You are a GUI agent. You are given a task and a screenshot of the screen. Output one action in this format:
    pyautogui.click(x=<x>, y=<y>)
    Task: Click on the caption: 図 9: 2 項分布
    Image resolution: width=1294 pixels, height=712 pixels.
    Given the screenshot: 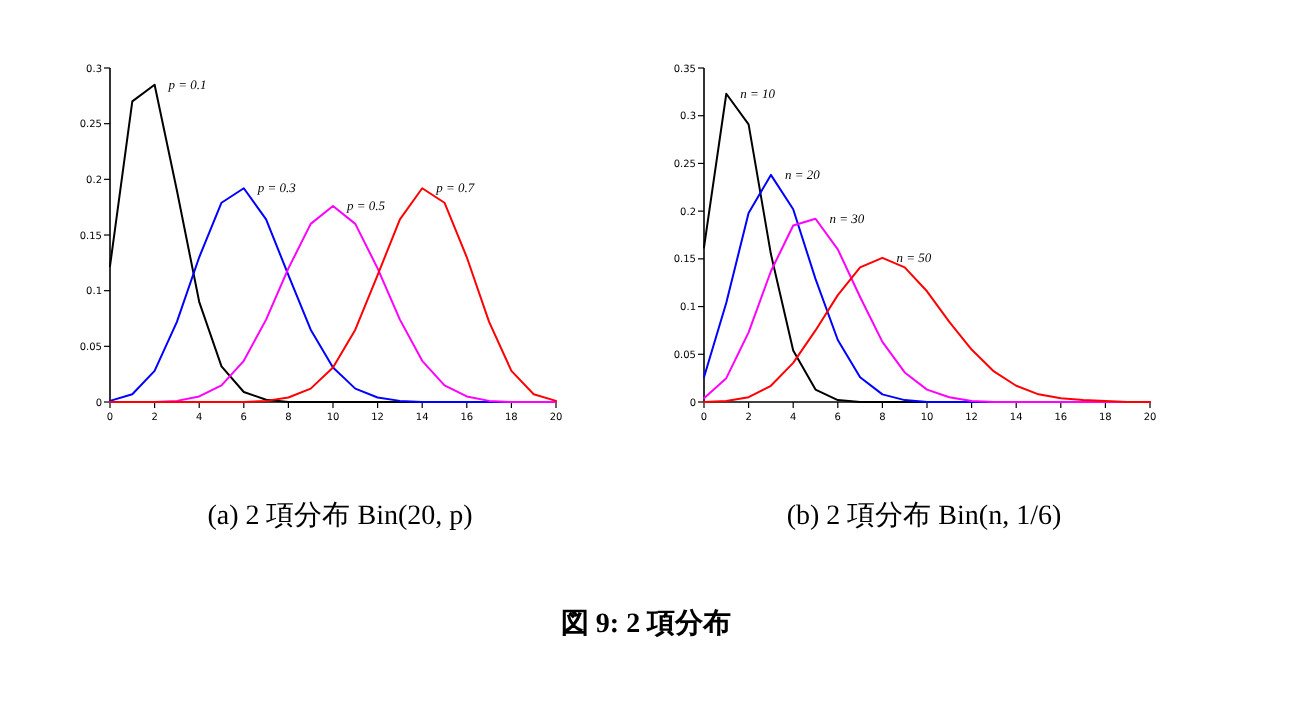 What is the action you would take?
    pyautogui.click(x=646, y=624)
    